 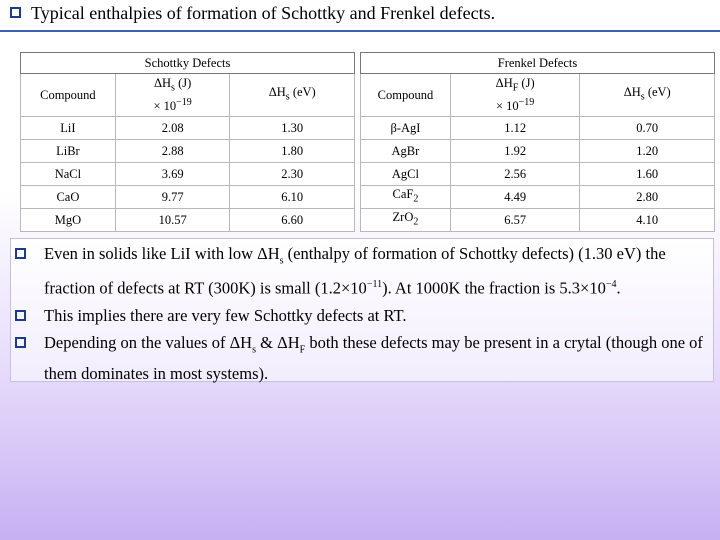 I want to click on cell-text: CaO, so click(x=68, y=196).